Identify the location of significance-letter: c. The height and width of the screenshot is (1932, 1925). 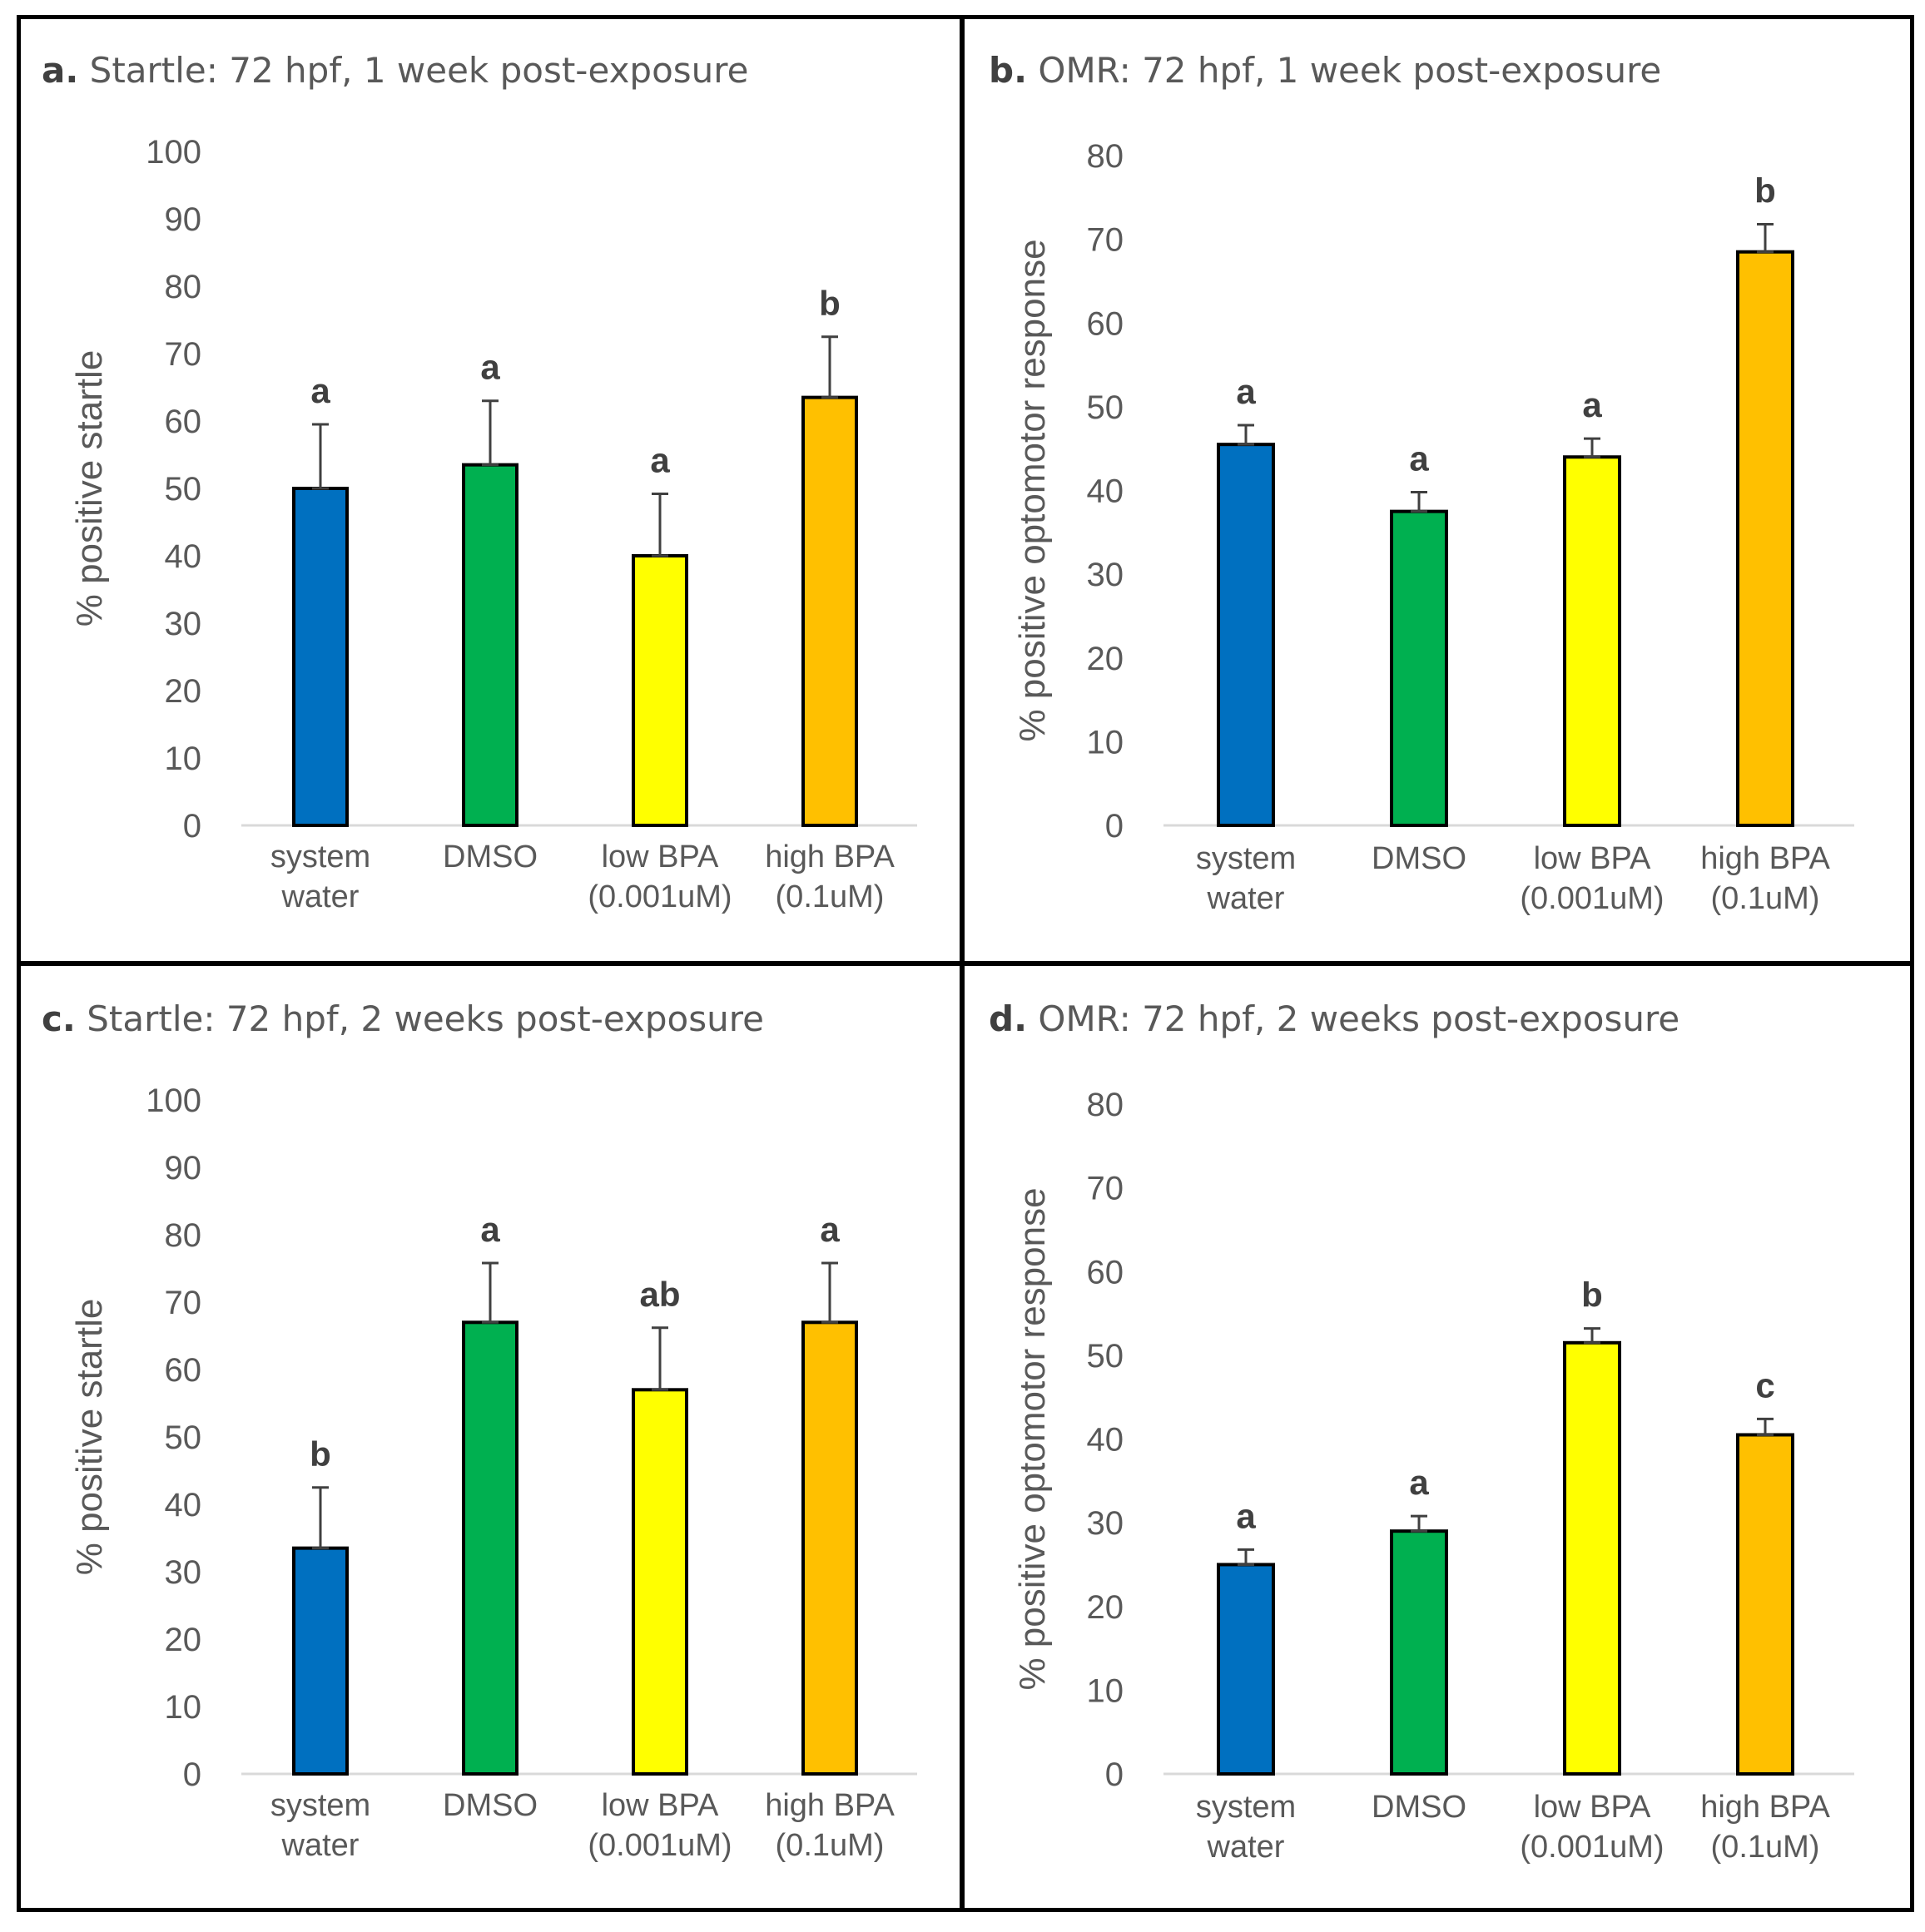
(1764, 1384).